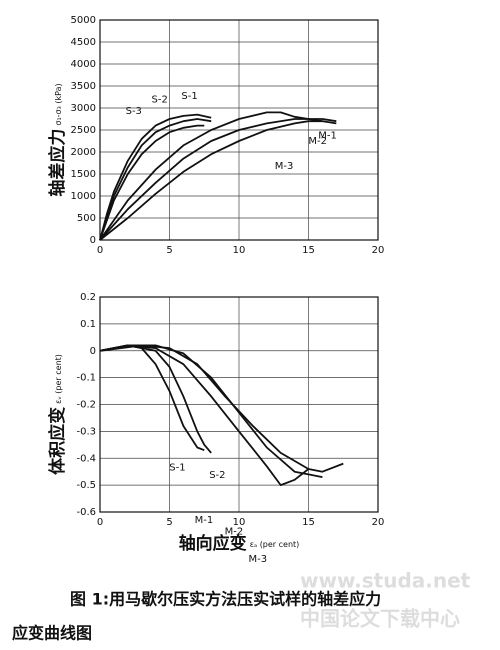 This screenshot has height=650, width=500. What do you see at coordinates (83, 20) in the screenshot?
I see `y-tick-label: 5000` at bounding box center [83, 20].